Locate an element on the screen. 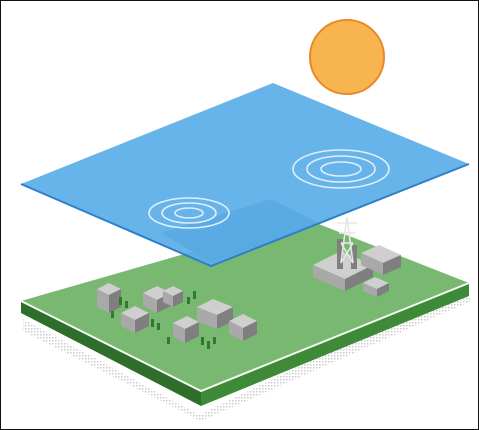  trees is located at coordinates (163, 320).